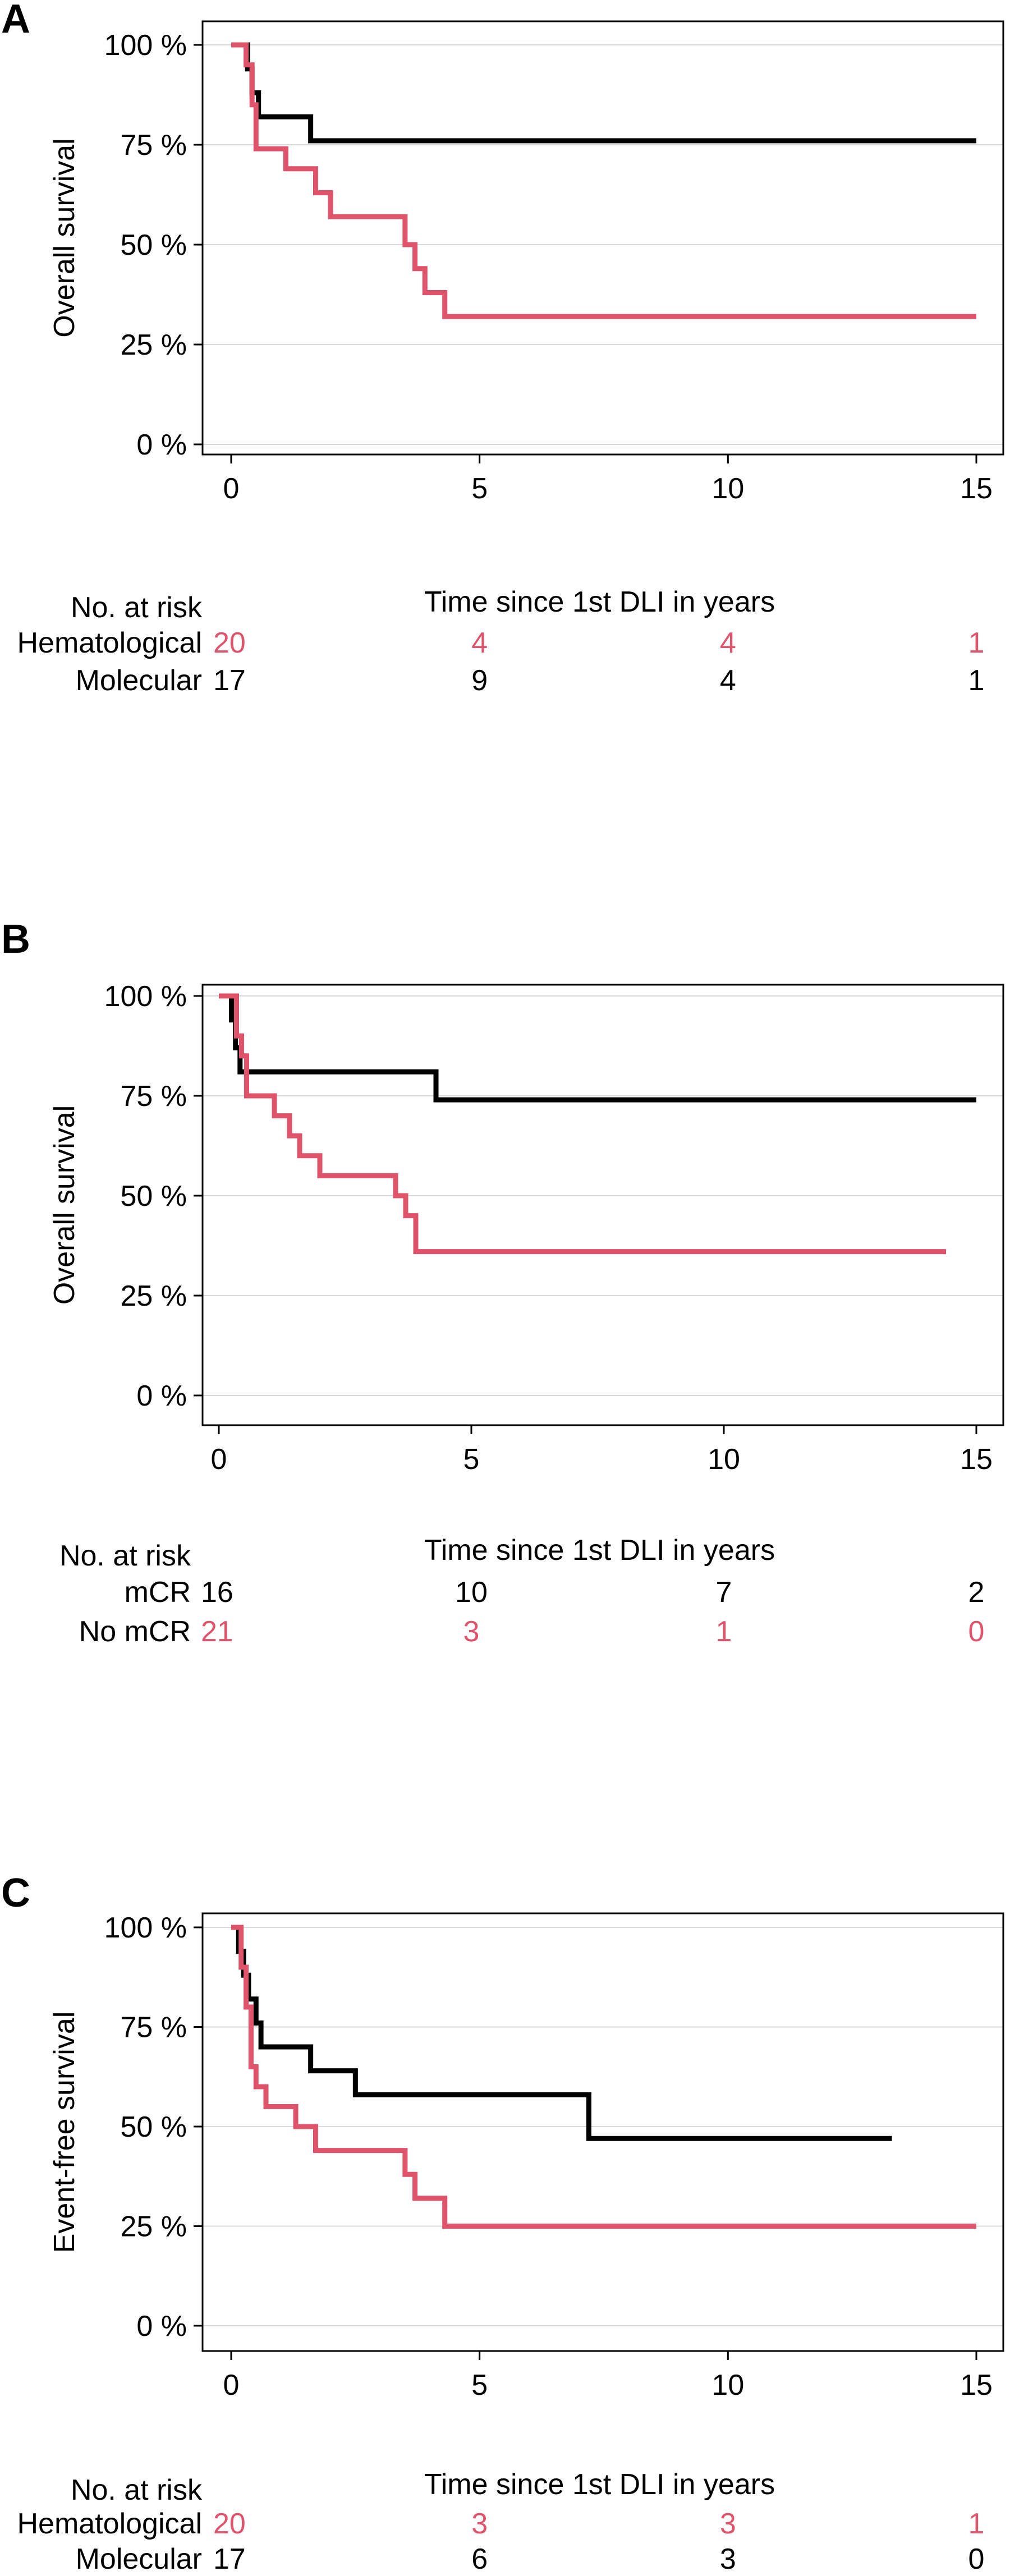  I want to click on risk-count: 7, so click(724, 1592).